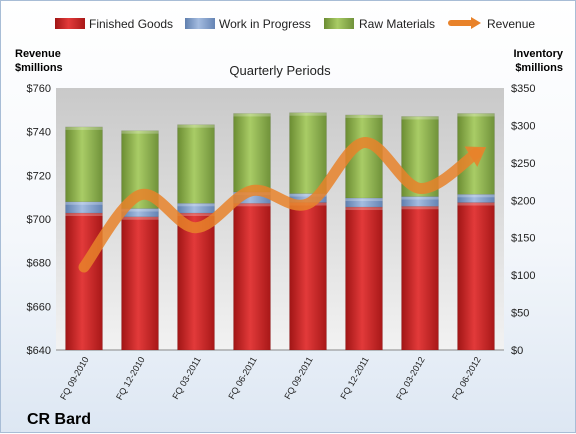 The image size is (576, 434). What do you see at coordinates (339, 23) in the screenshot?
I see `legend-swatch-raw-materials` at bounding box center [339, 23].